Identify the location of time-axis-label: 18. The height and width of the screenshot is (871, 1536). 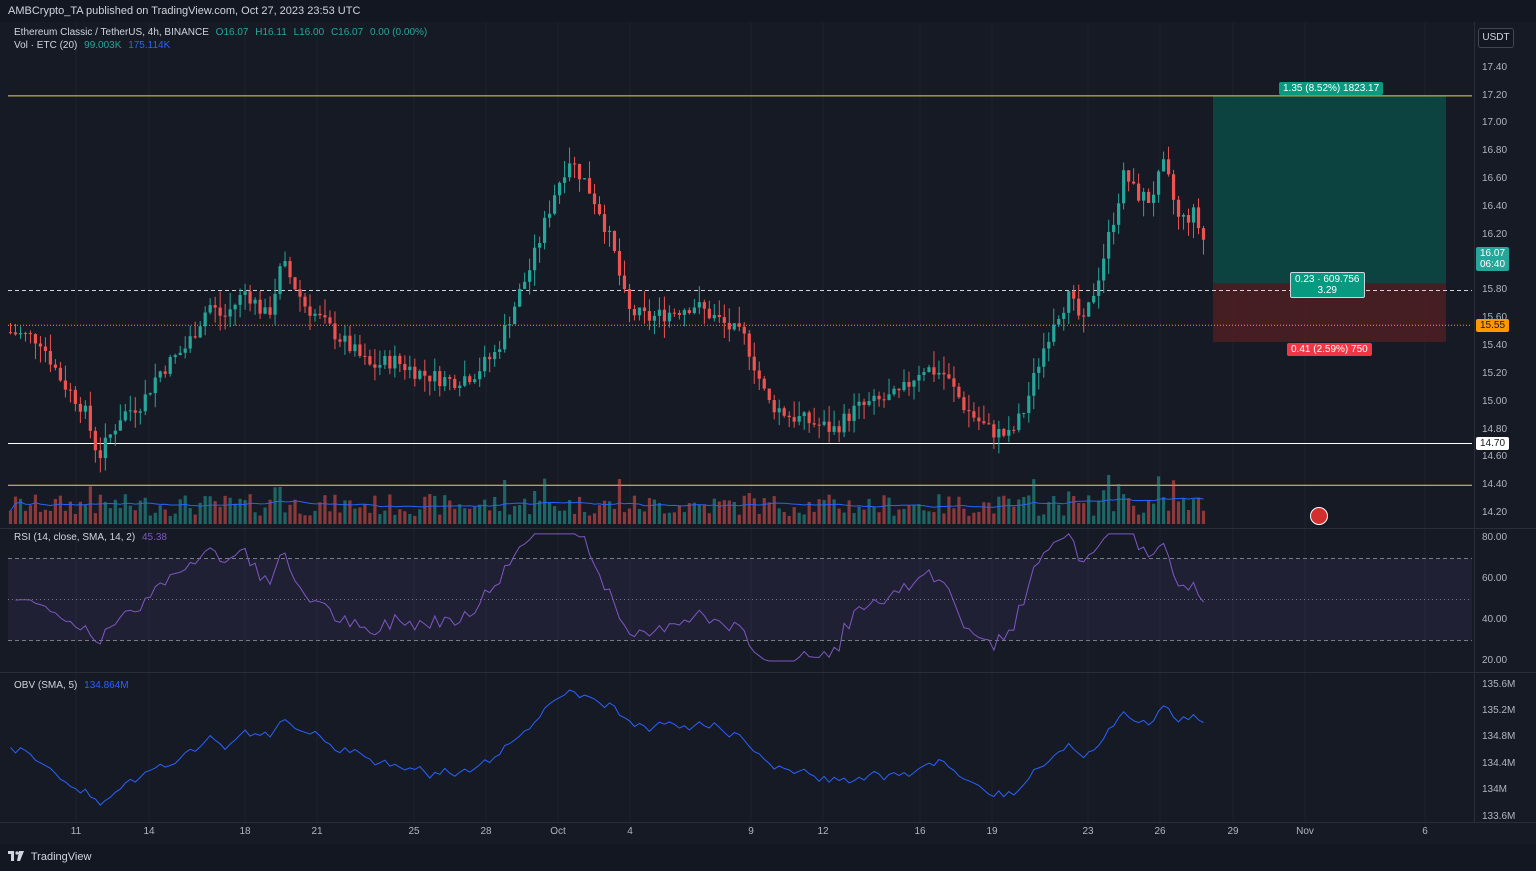
(245, 831).